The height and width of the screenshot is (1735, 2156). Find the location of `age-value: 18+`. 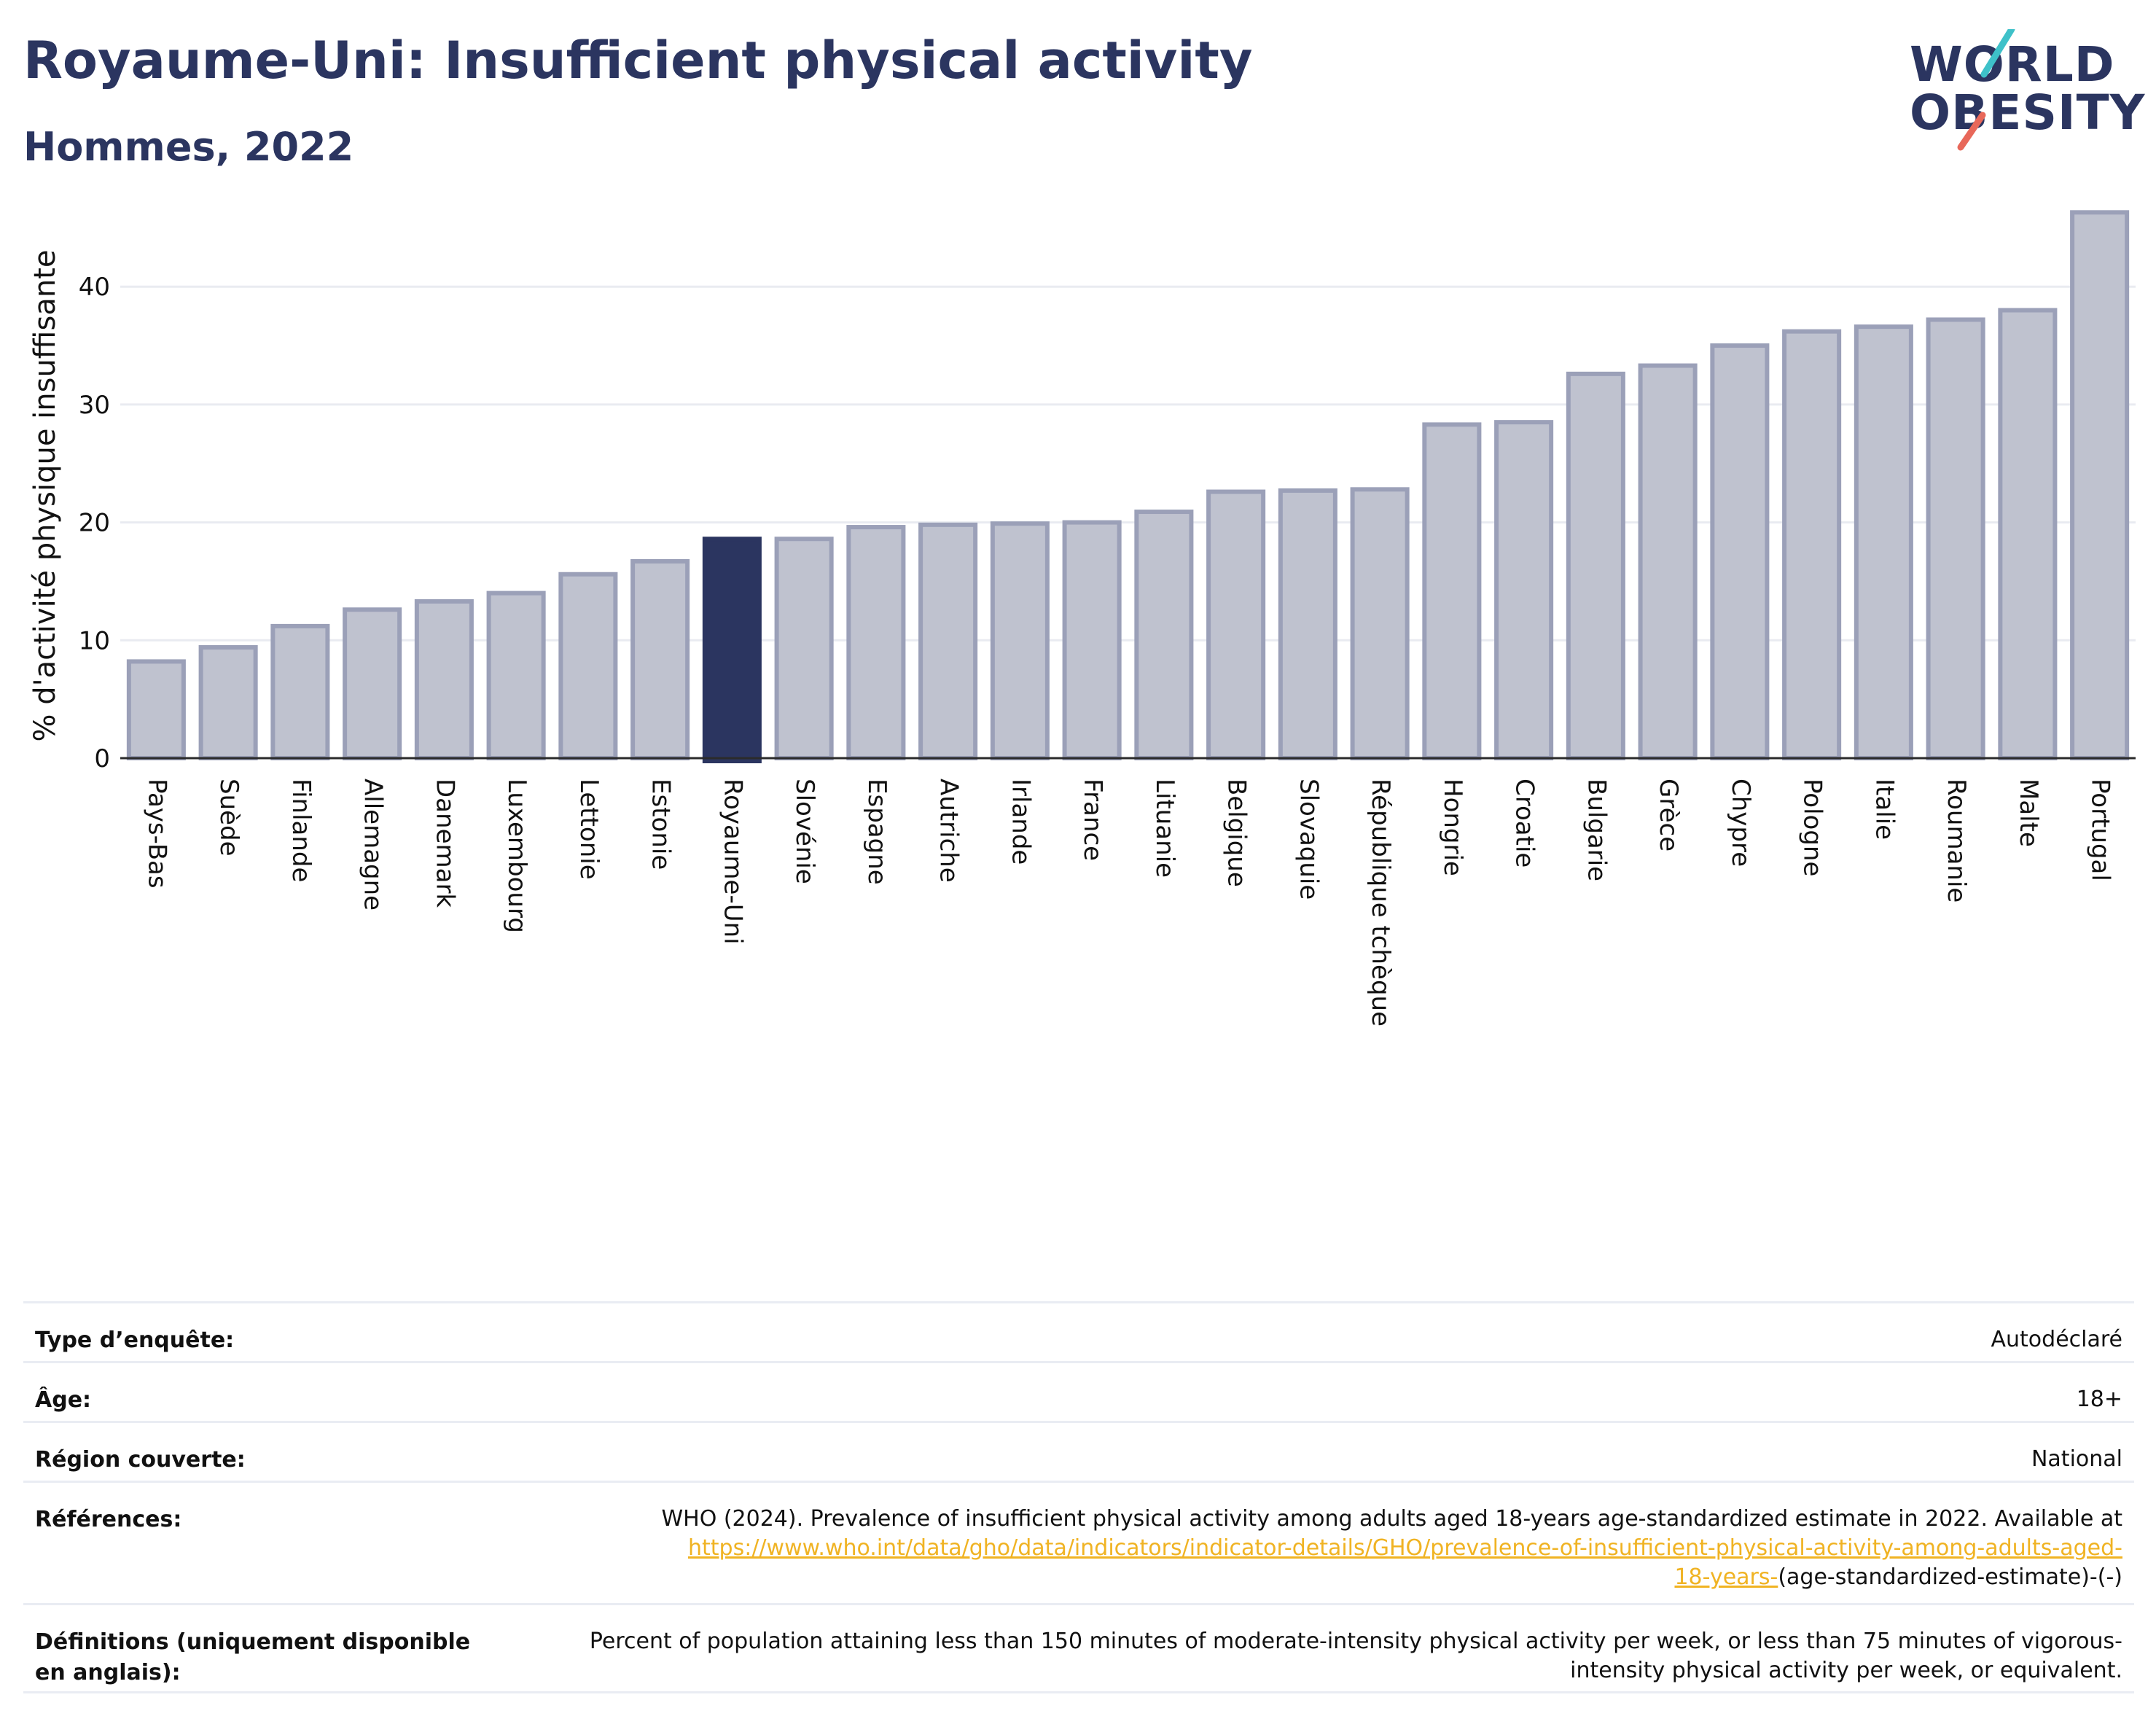

age-value: 18+ is located at coordinates (2099, 1399).